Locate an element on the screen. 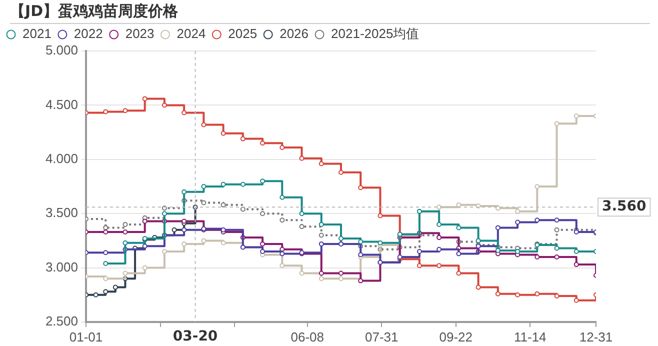 The width and height of the screenshot is (658, 346). legend-label: 2021 is located at coordinates (37, 34).